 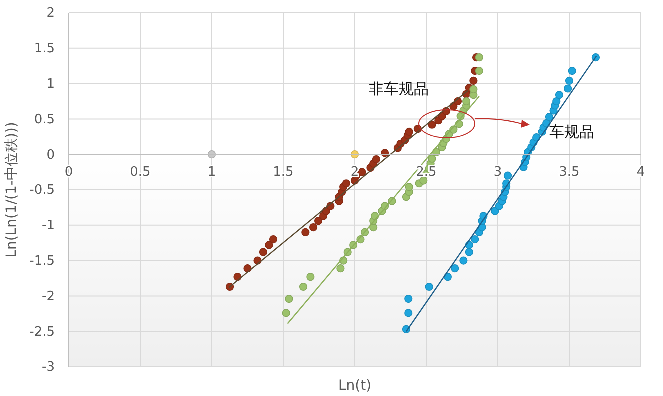 What do you see at coordinates (355, 386) in the screenshot?
I see `x-axis-title: Ln(t)` at bounding box center [355, 386].